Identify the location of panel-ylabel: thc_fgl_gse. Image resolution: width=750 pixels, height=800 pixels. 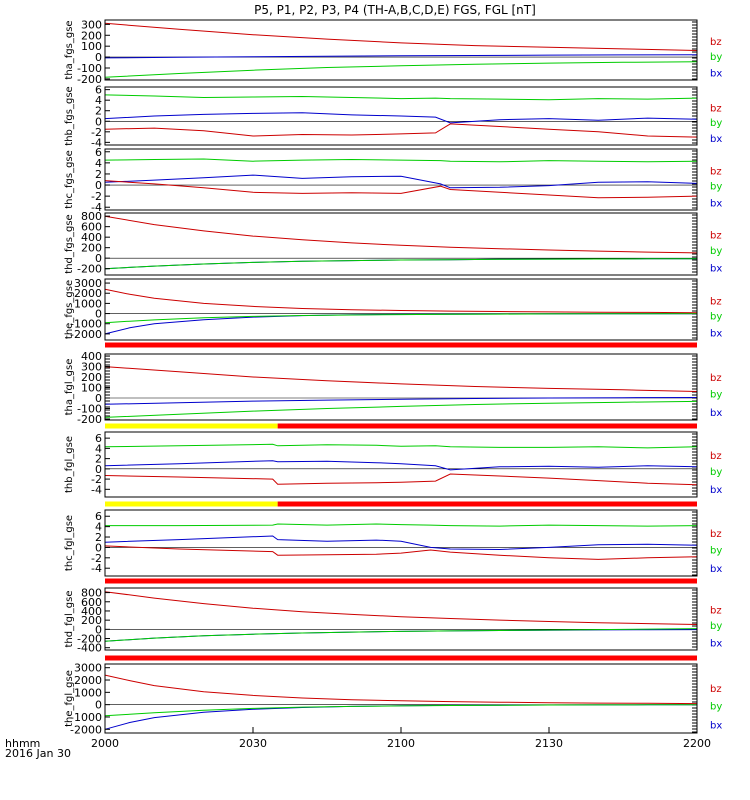
(69, 543).